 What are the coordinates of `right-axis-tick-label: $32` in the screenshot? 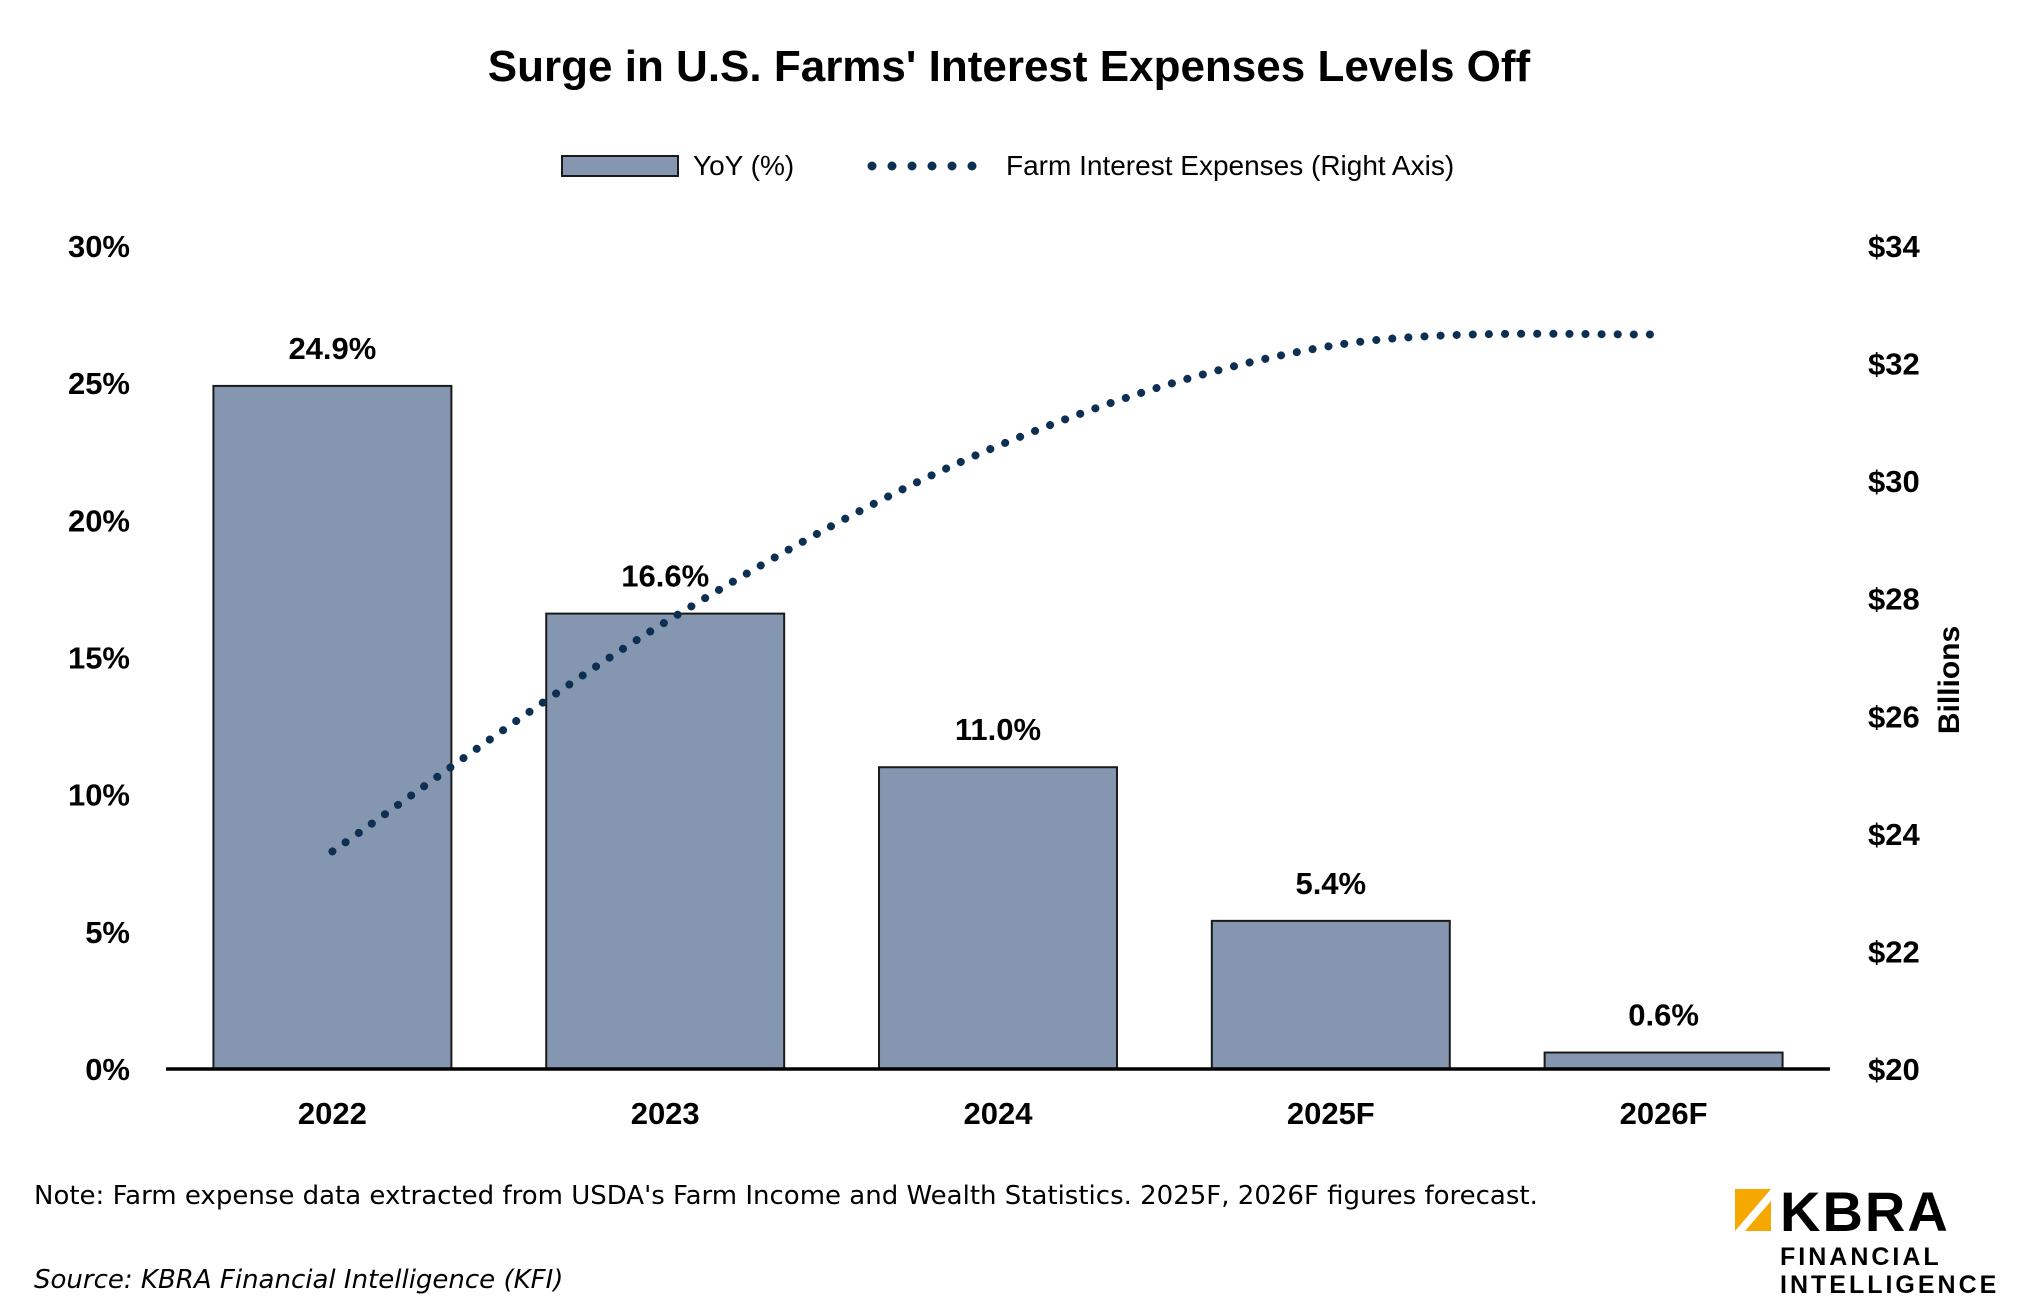 It's located at (1894, 364).